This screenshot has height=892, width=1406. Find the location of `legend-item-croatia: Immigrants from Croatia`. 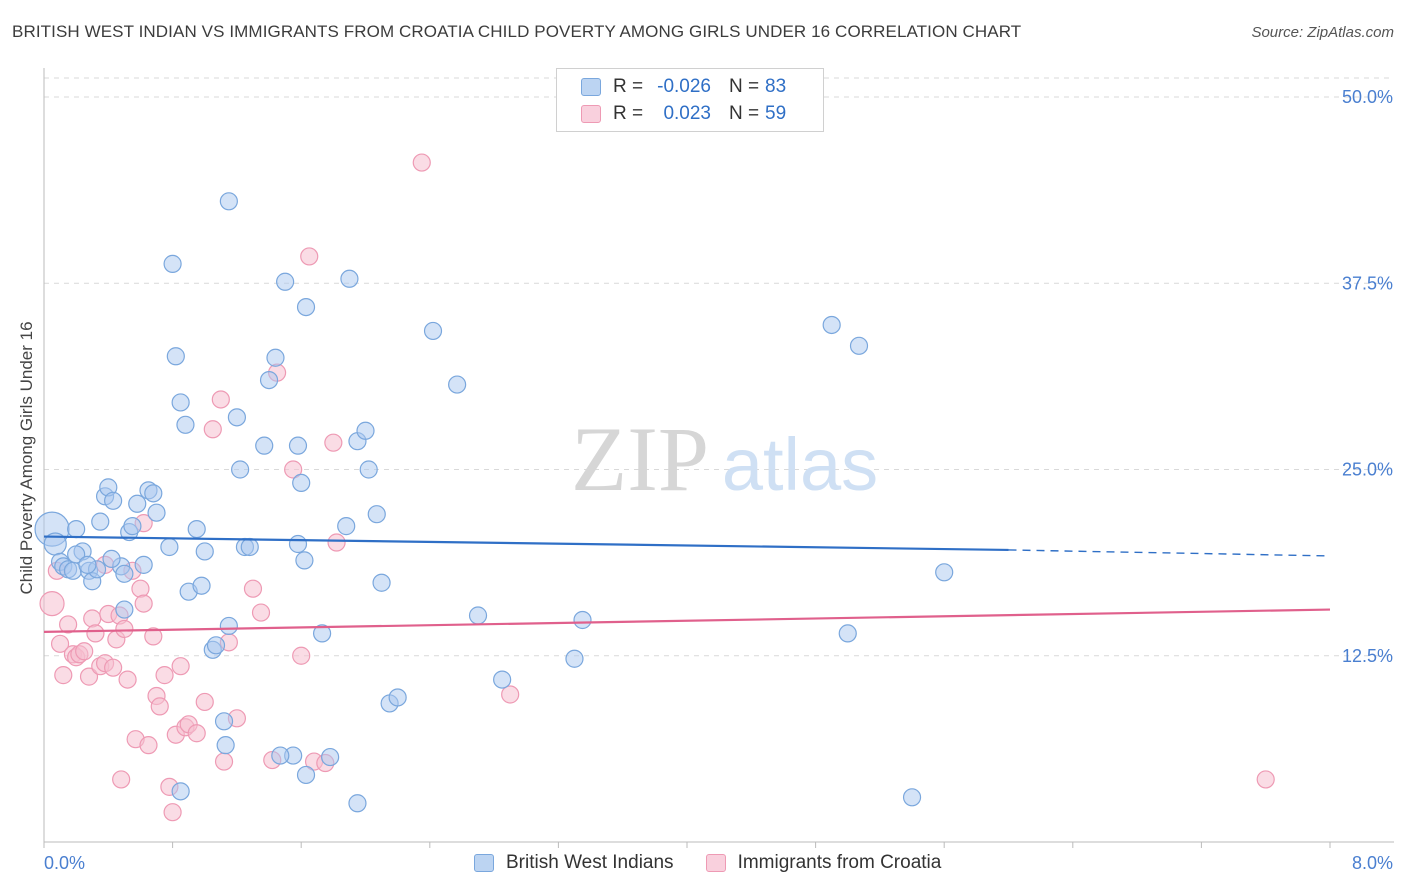

legend-item-croatia: Immigrants from Croatia is located at coordinates (823, 863).